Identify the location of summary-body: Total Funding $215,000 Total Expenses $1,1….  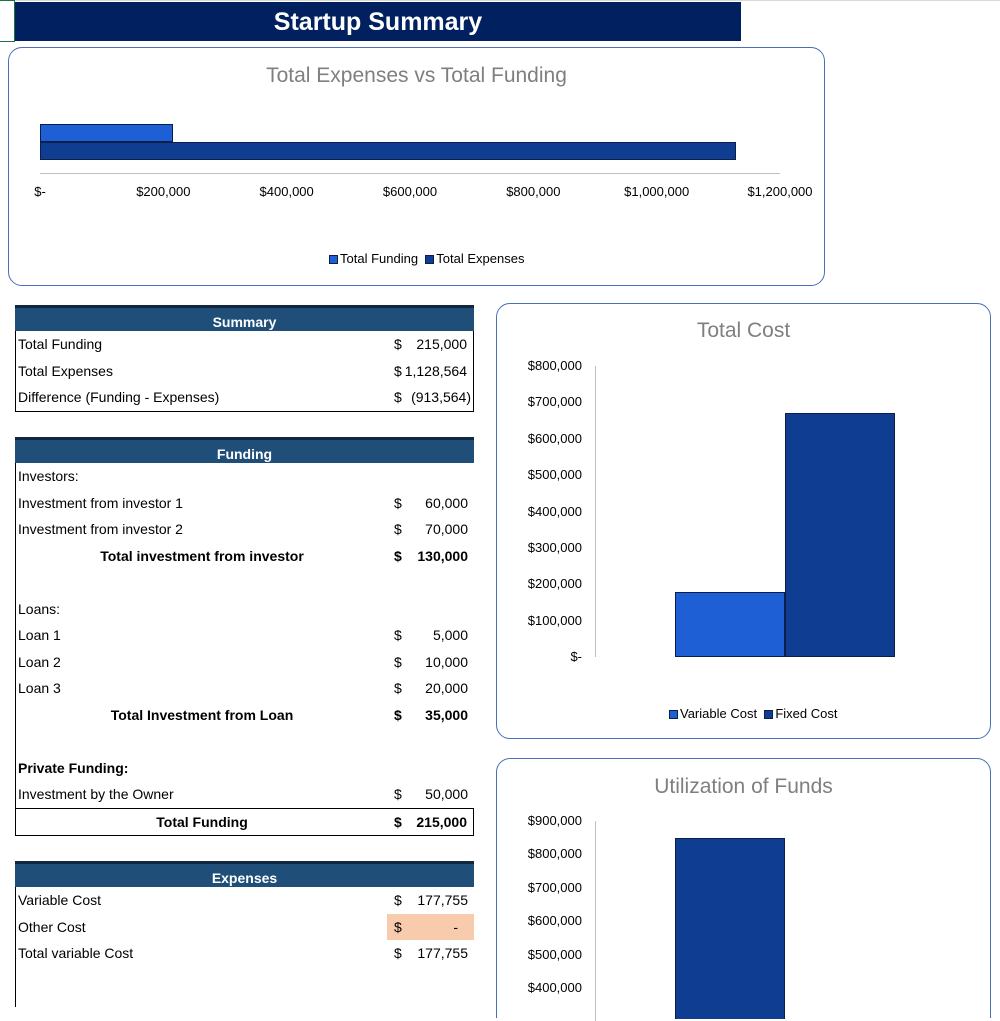
(244, 371).